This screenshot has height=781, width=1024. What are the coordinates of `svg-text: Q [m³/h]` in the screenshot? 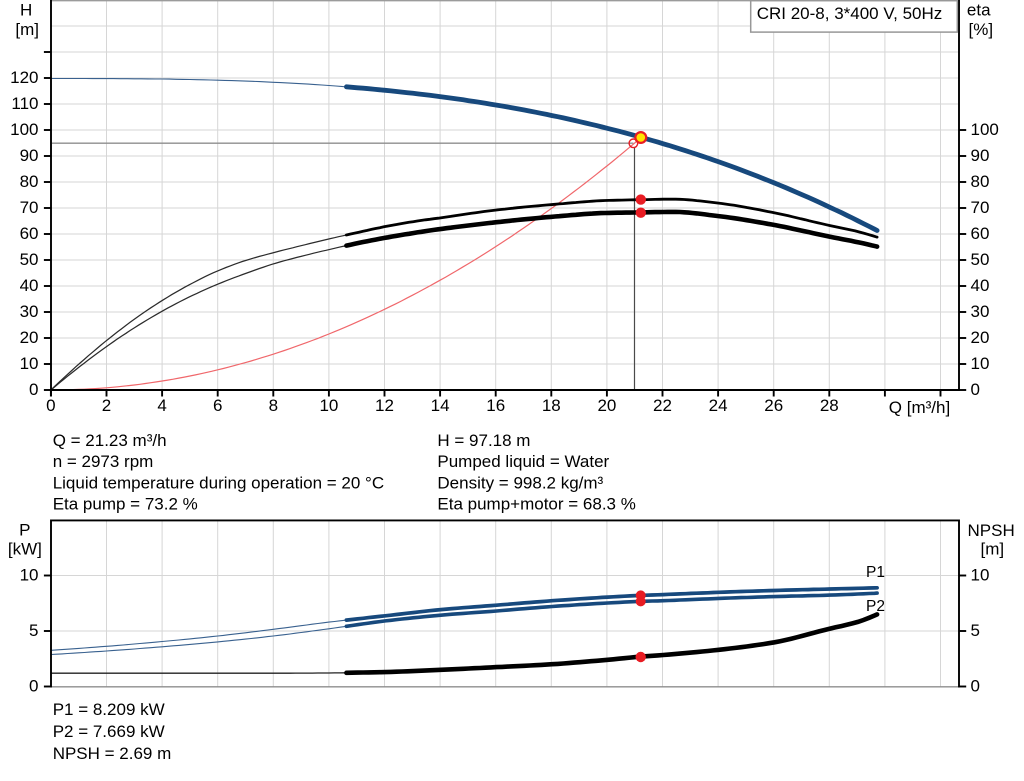 It's located at (919, 407).